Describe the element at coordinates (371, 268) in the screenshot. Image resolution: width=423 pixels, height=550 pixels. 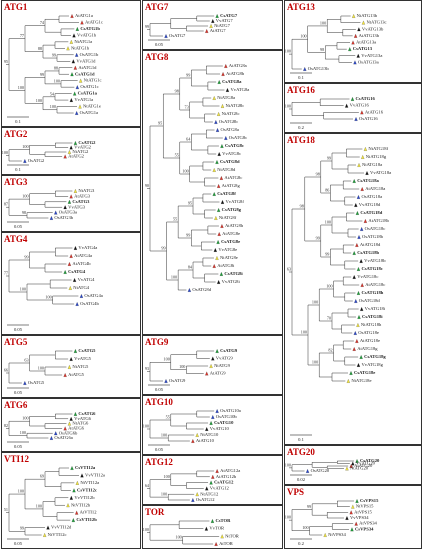
I see `leaf-label: CsATG18c` at that location.